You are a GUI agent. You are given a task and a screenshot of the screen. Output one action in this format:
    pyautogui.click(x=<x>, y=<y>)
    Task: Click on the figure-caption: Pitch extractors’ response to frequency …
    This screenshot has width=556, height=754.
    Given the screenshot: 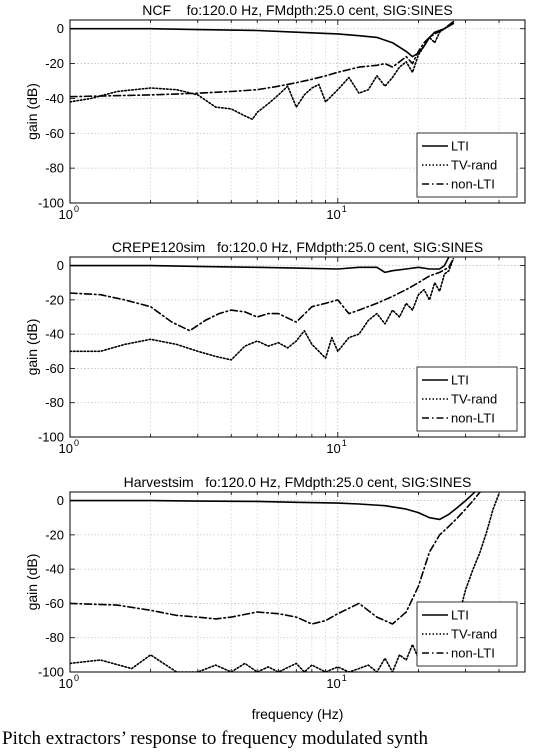 What is the action you would take?
    pyautogui.click(x=215, y=738)
    